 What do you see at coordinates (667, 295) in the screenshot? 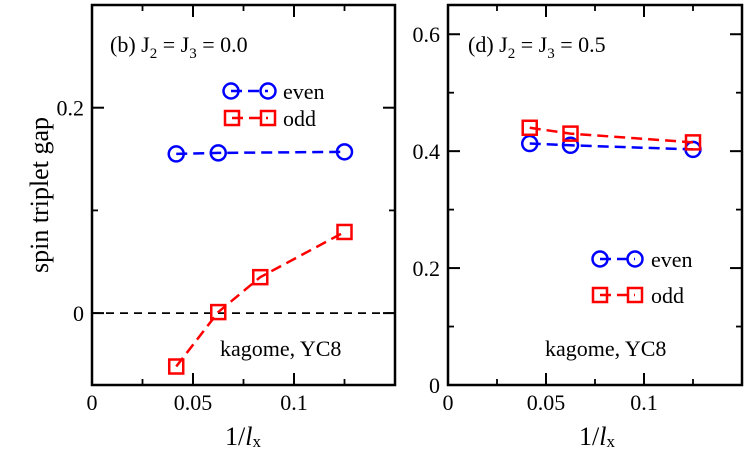
I see `right-legend-odd-label: odd` at bounding box center [667, 295].